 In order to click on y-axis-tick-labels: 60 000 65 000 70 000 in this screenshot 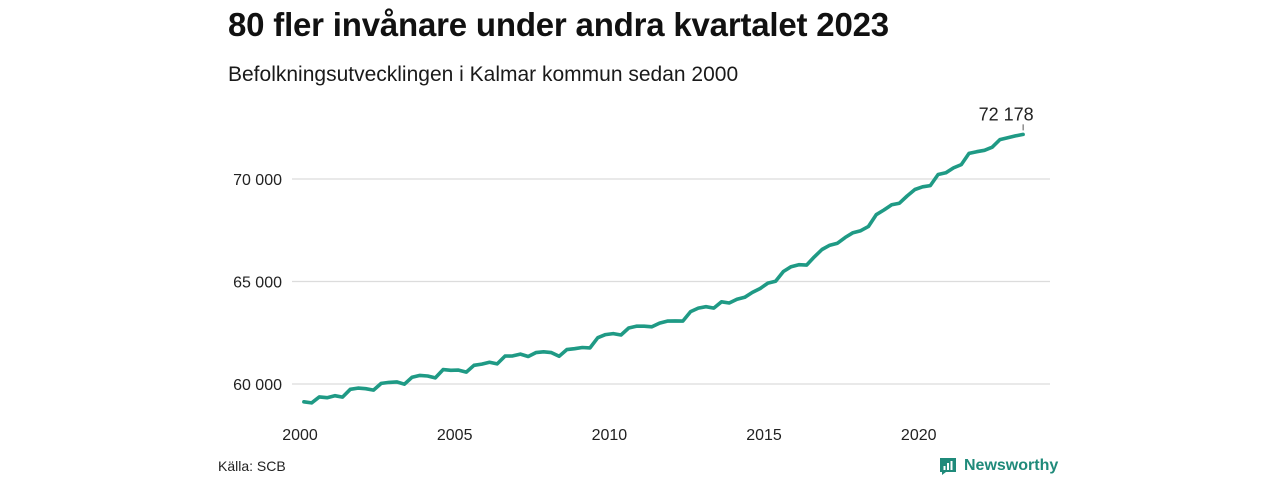, I will do `click(257, 283)`.